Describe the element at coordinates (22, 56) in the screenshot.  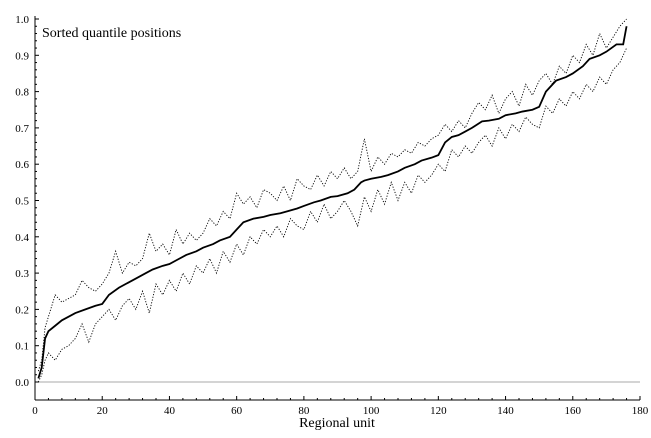
I see `y-tick-label: 0.9` at that location.